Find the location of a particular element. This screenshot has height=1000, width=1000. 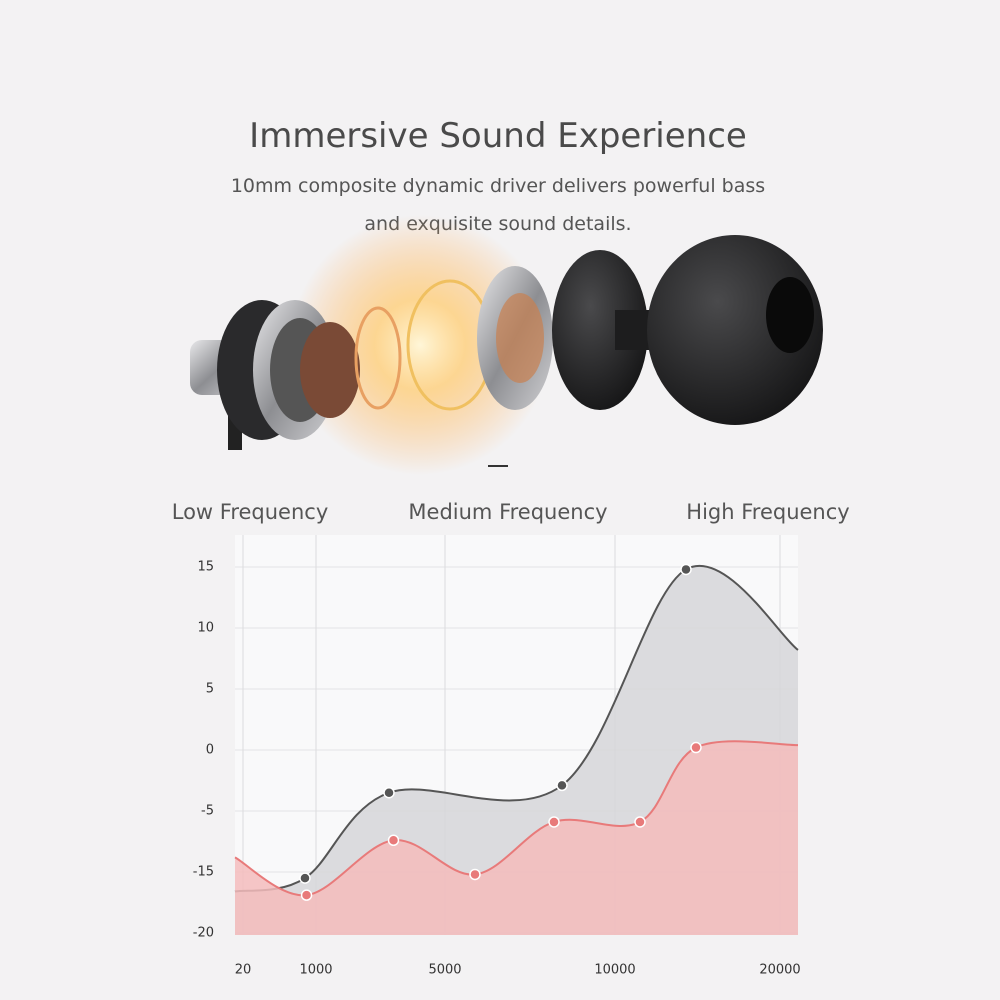

y-tick-label: -20 is located at coordinates (203, 933).